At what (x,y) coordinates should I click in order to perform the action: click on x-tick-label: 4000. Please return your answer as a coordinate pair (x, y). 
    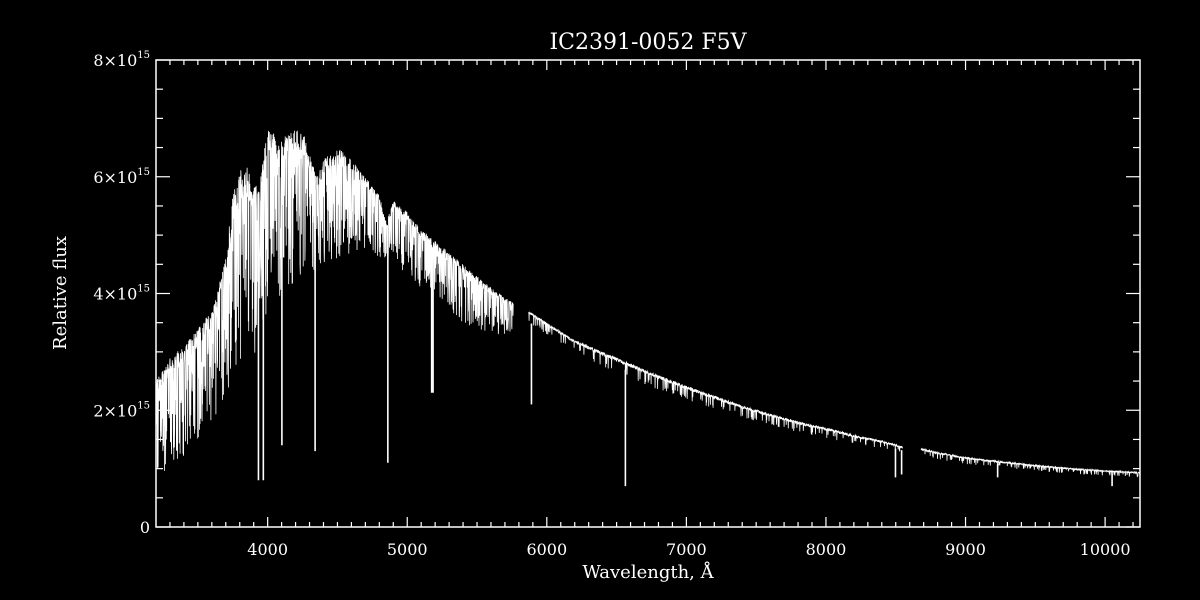
    Looking at the image, I should click on (267, 549).